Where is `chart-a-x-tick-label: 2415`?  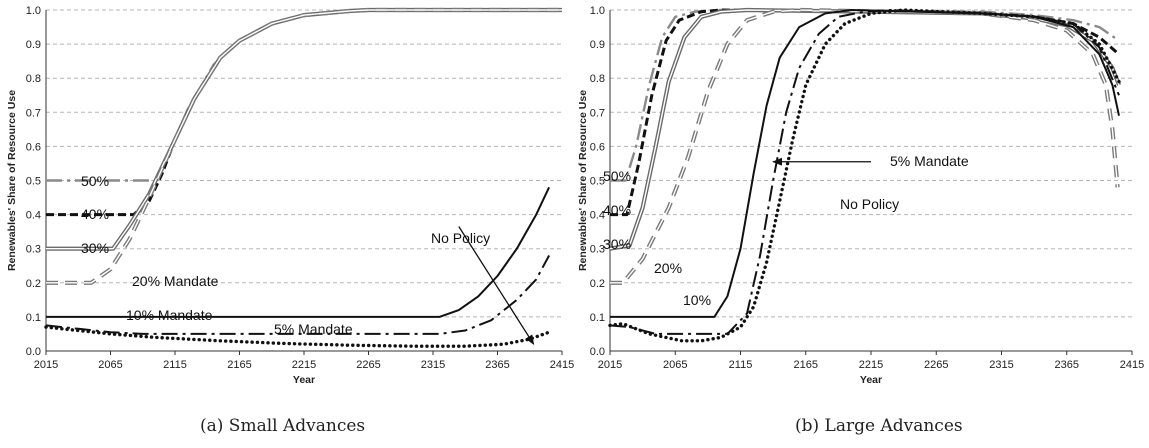
chart-a-x-tick-label: 2415 is located at coordinates (562, 365).